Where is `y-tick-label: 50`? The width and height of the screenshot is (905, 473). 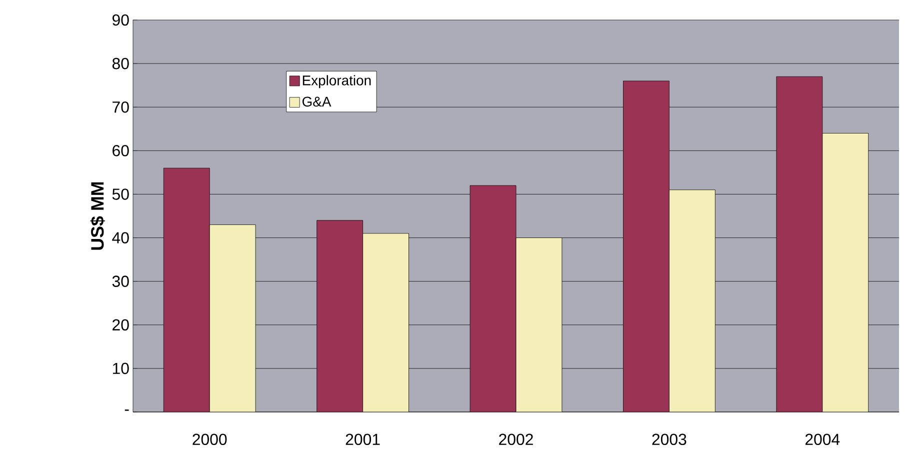 y-tick-label: 50 is located at coordinates (120, 194).